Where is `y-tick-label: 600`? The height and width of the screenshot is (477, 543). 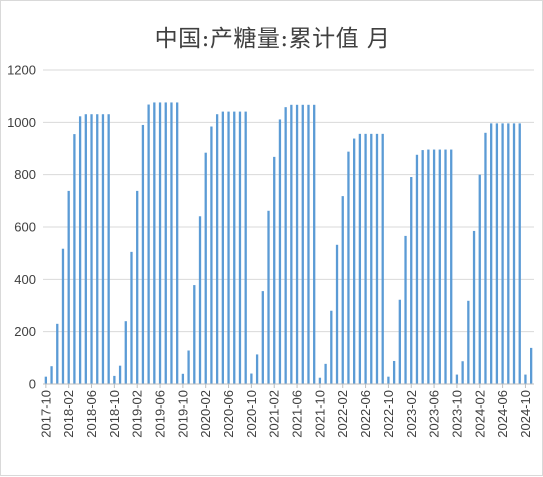 y-tick-label: 600 is located at coordinates (25, 227).